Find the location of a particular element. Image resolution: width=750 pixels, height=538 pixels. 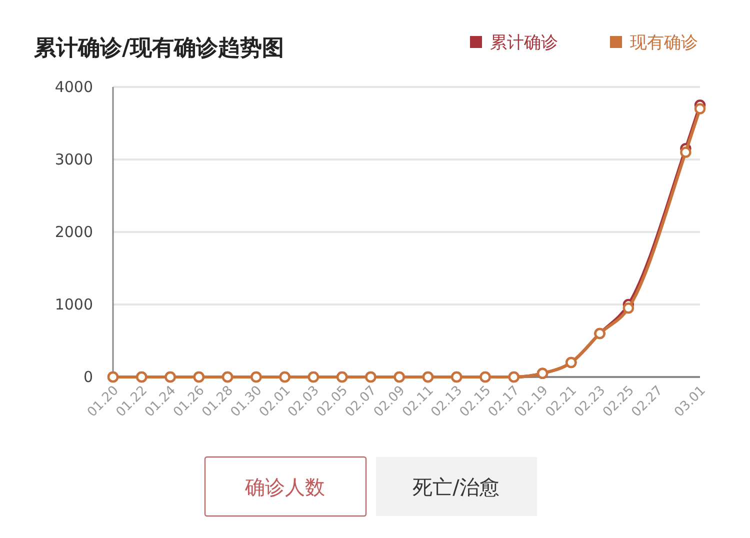

legend-label: 累计确诊 is located at coordinates (524, 43).